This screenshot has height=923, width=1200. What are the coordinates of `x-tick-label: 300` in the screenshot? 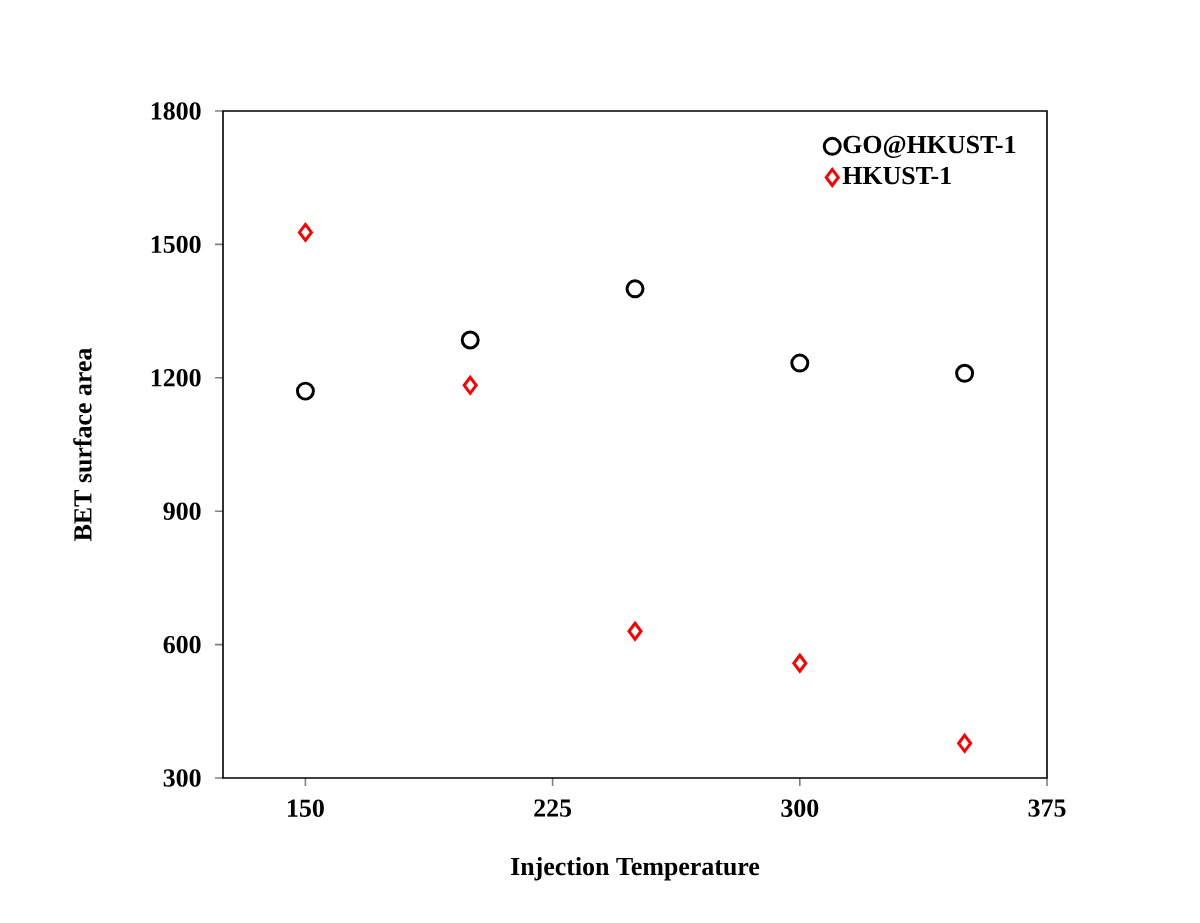 It's located at (800, 808).